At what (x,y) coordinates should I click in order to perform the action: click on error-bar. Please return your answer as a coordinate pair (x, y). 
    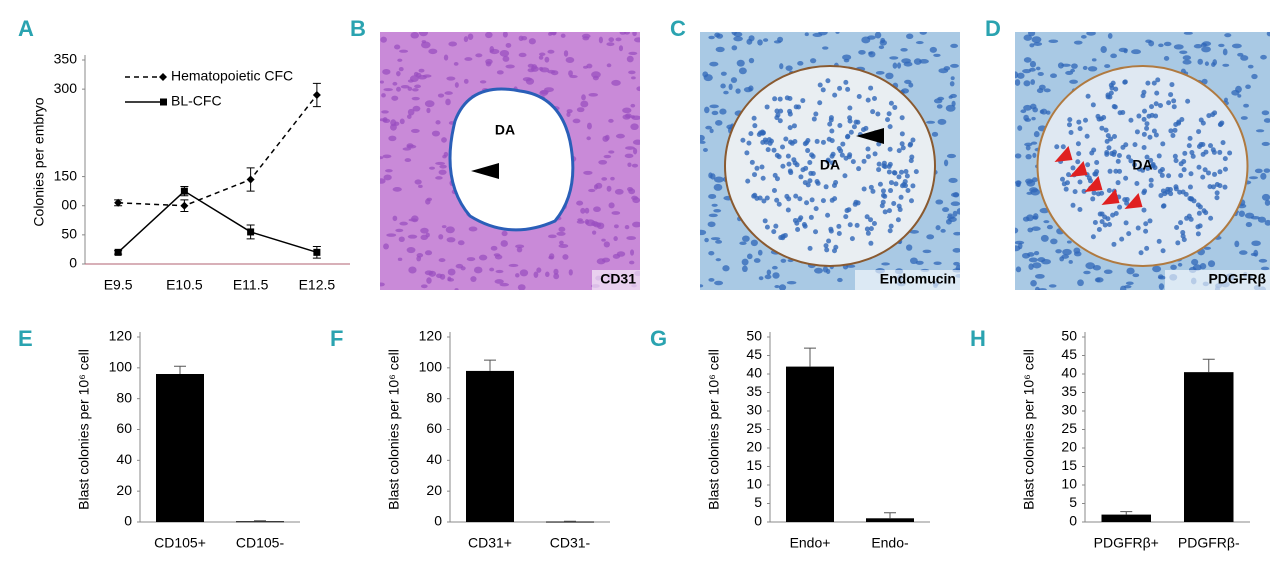
    Looking at the image, I should click on (810, 357).